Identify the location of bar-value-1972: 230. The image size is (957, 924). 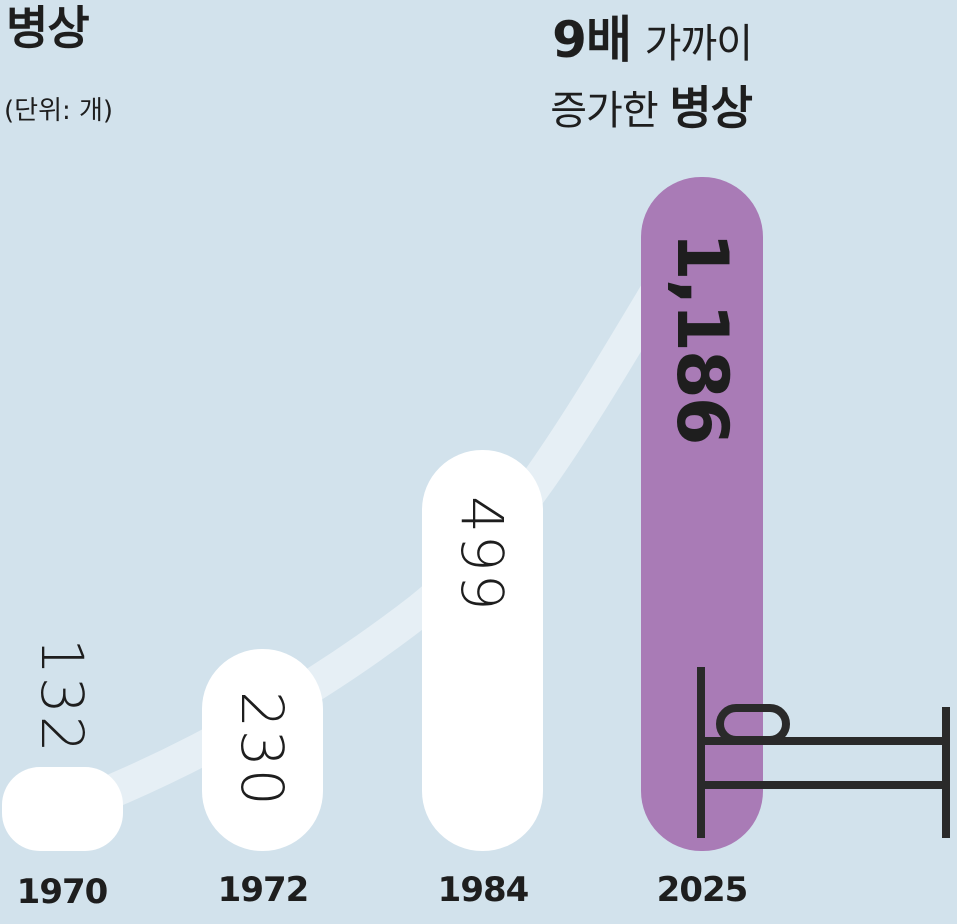
(262, 749).